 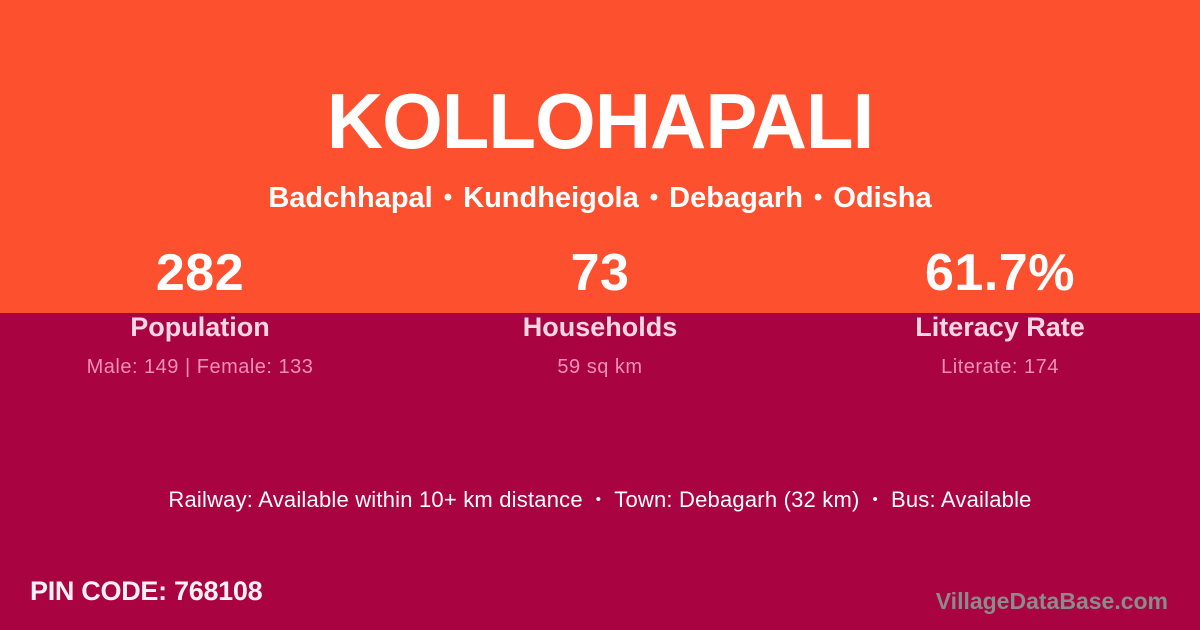 What do you see at coordinates (1000, 327) in the screenshot?
I see `literacy-label: Literacy Rate` at bounding box center [1000, 327].